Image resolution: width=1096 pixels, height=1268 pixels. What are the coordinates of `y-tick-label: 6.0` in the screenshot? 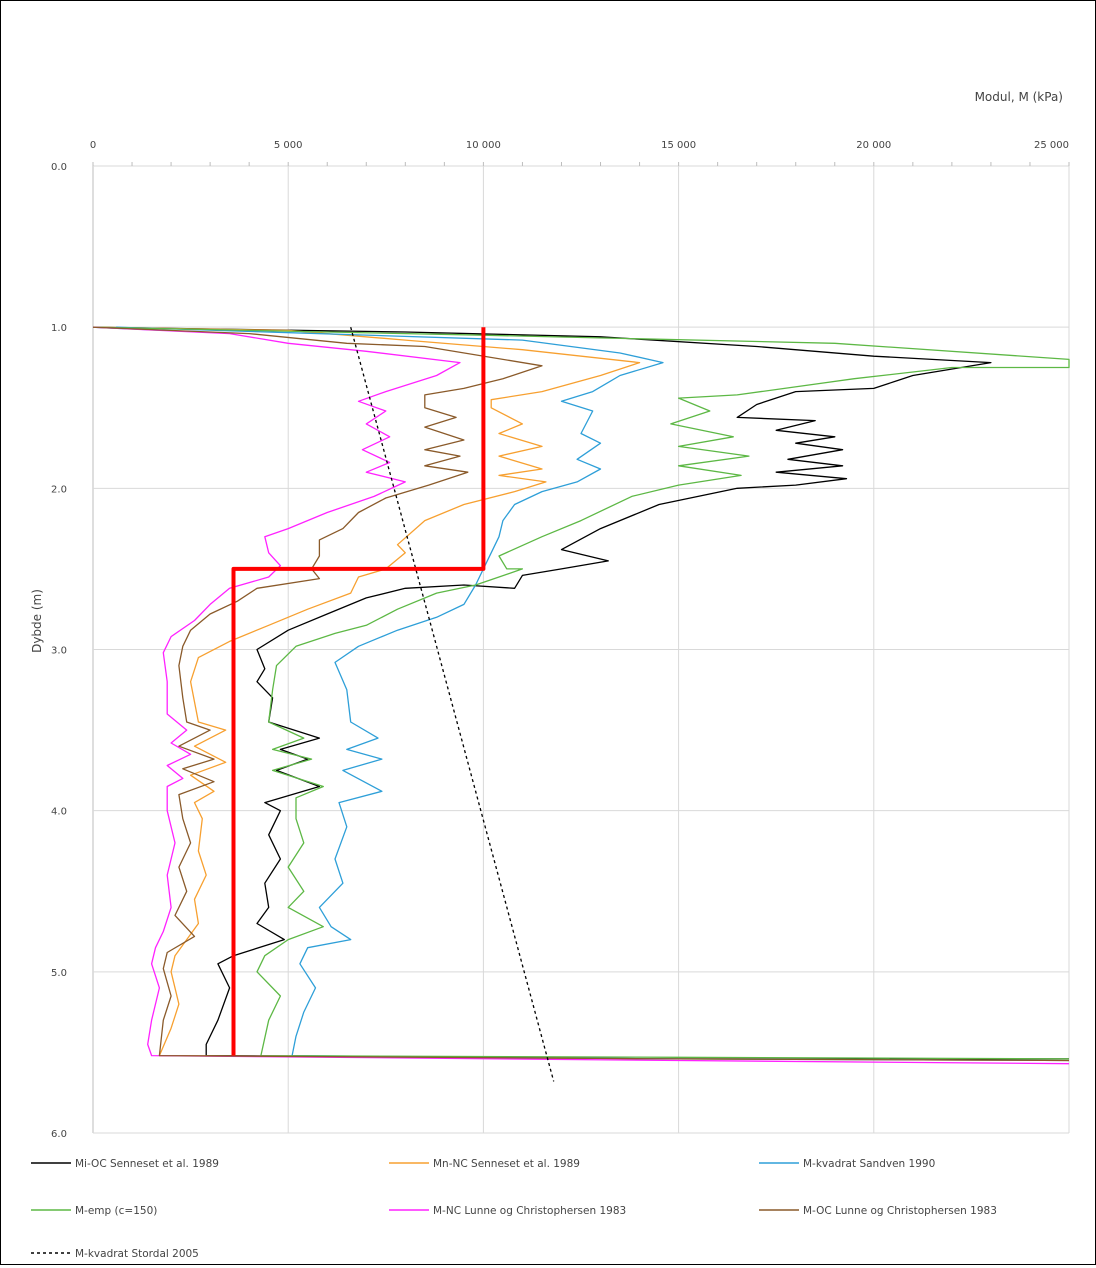 It's located at (59, 1134).